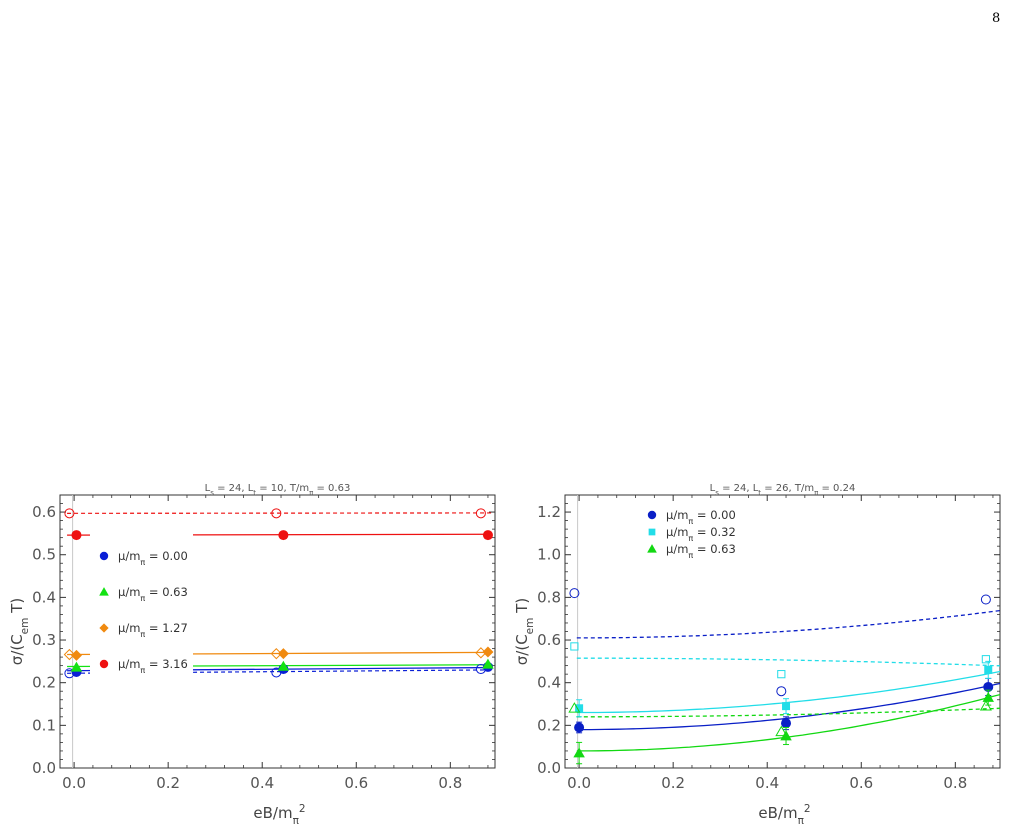 This screenshot has height=833, width=1015. What do you see at coordinates (549, 597) in the screenshot?
I see `y-tick-label: 0.8` at bounding box center [549, 597].